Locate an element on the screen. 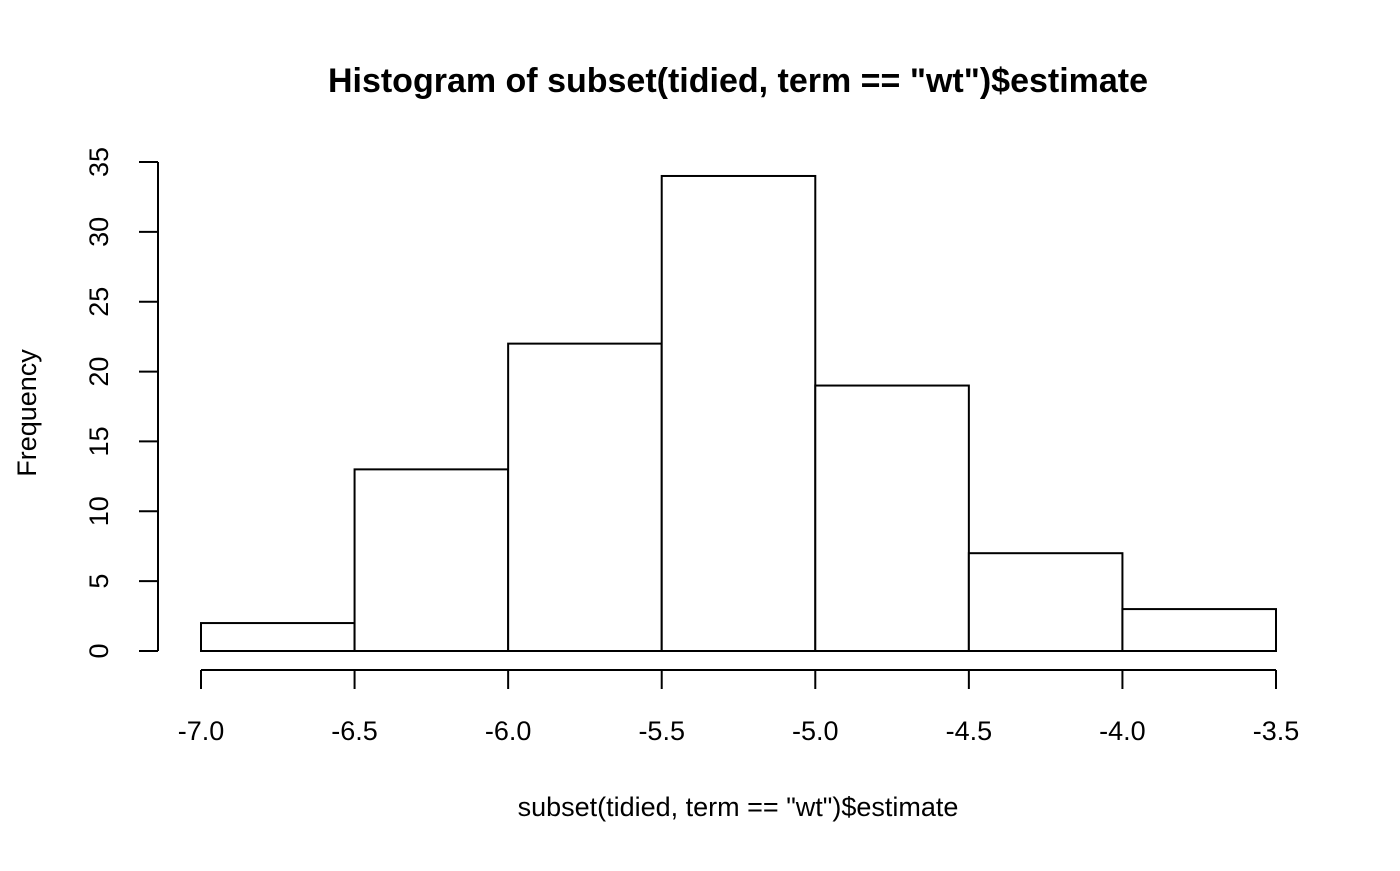 This screenshot has height=871, width=1400. y-tick-label: 5 is located at coordinates (99, 581).